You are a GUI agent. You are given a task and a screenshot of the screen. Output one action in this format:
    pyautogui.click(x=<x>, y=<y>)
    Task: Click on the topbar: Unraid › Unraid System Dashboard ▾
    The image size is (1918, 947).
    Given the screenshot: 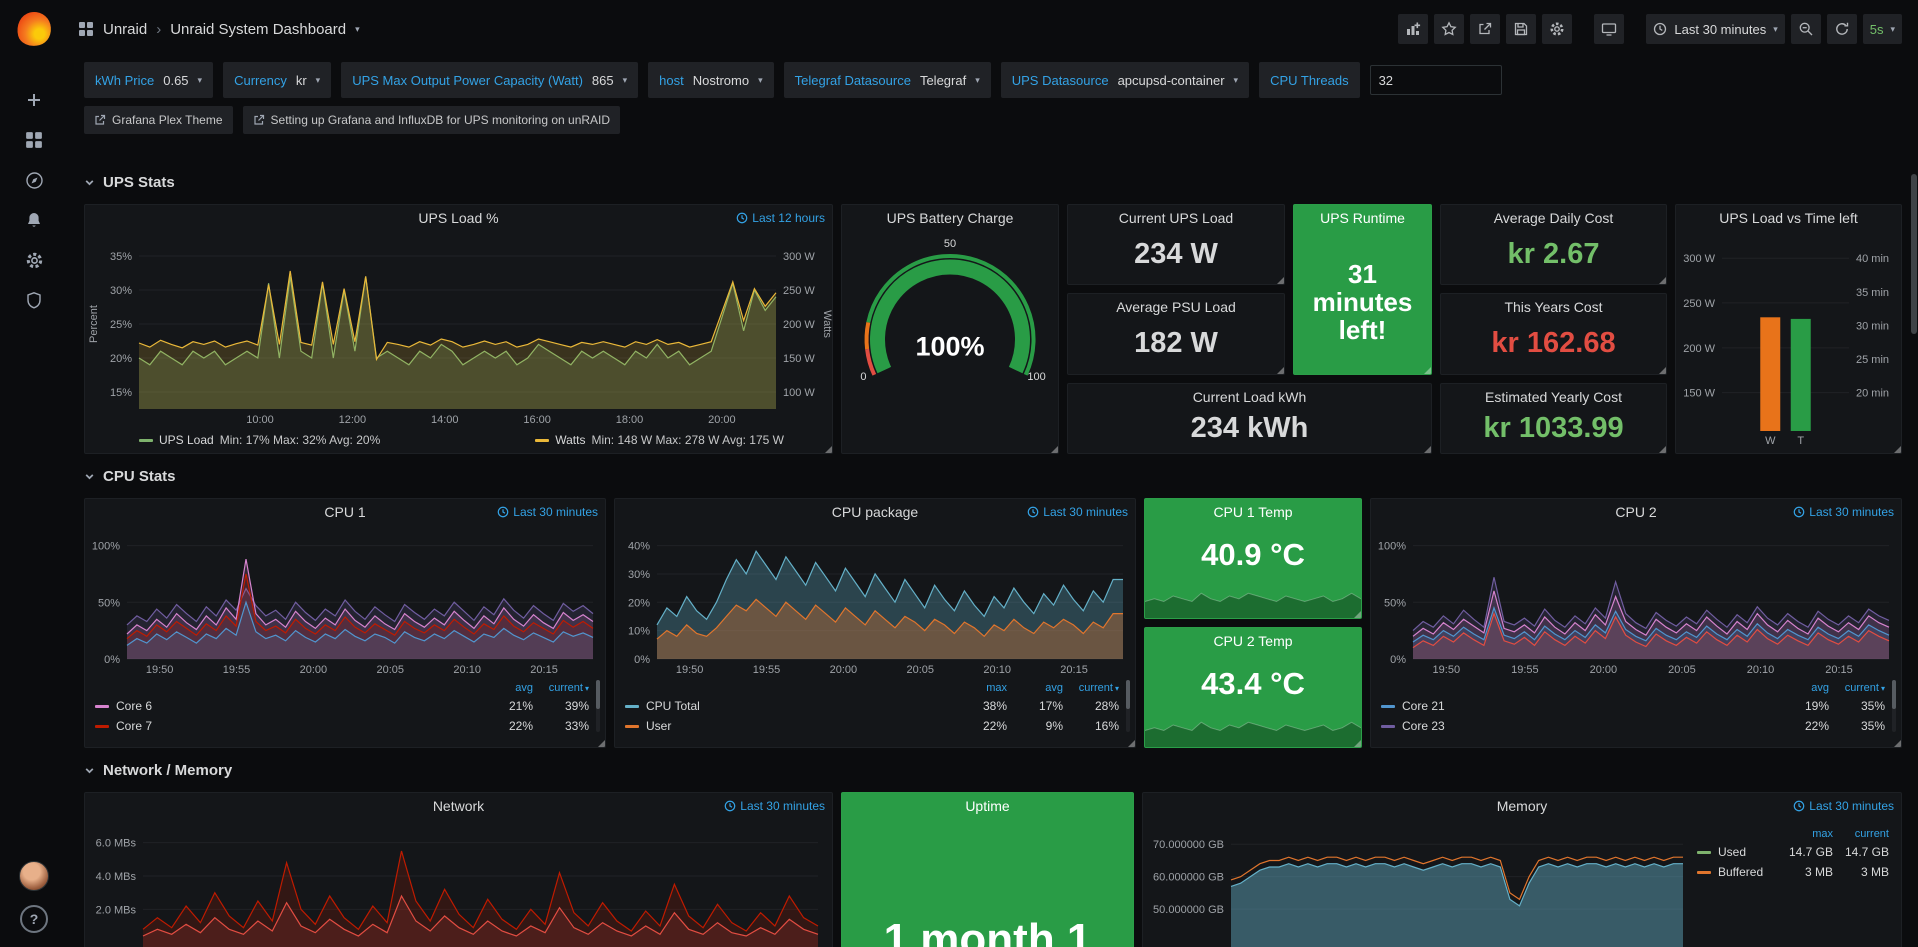 What is the action you would take?
    pyautogui.click(x=993, y=29)
    